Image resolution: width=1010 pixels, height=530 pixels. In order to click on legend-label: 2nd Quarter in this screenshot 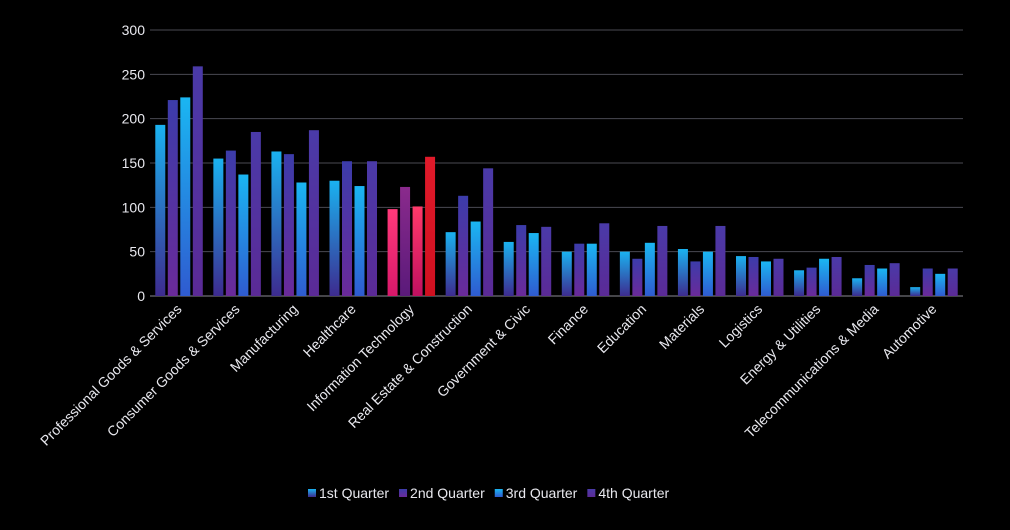, I will do `click(447, 493)`.